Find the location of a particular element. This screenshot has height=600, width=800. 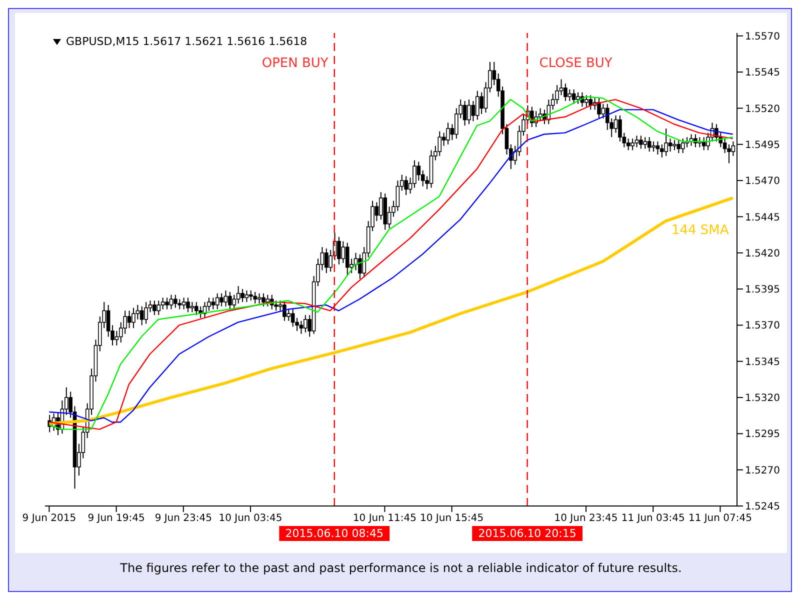

y-tick-label: 1.5270 is located at coordinates (762, 470).